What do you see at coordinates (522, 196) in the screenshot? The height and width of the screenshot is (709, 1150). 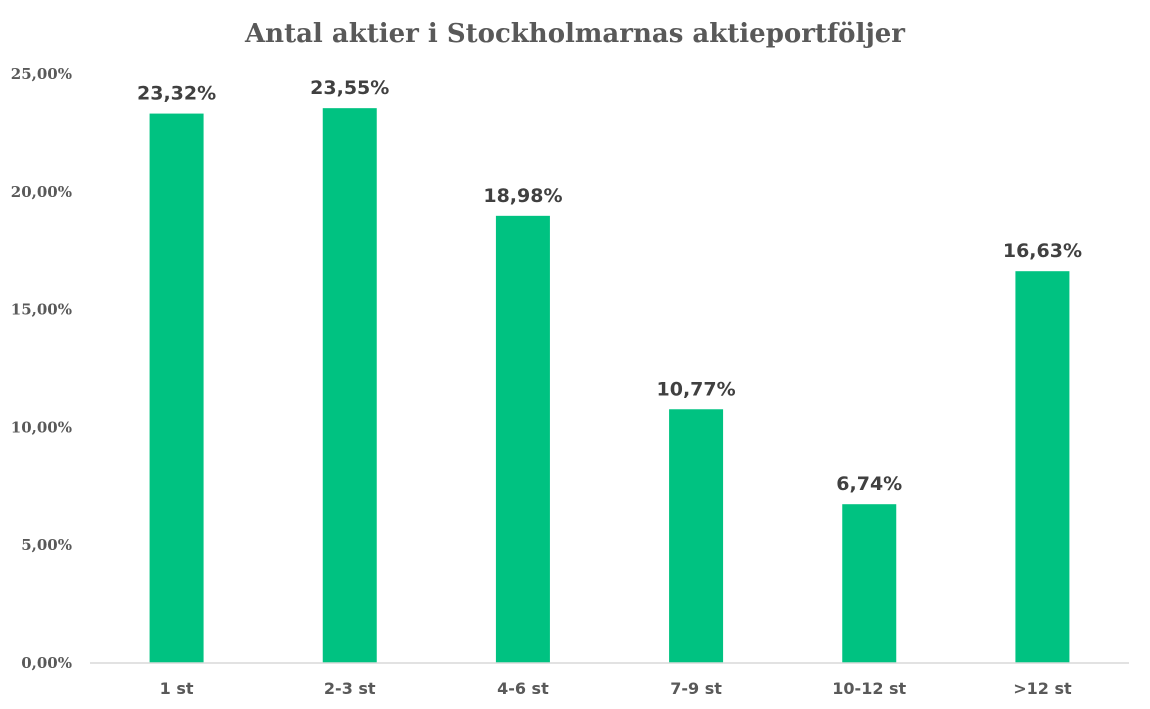 I see `data-label: 18,98%` at bounding box center [522, 196].